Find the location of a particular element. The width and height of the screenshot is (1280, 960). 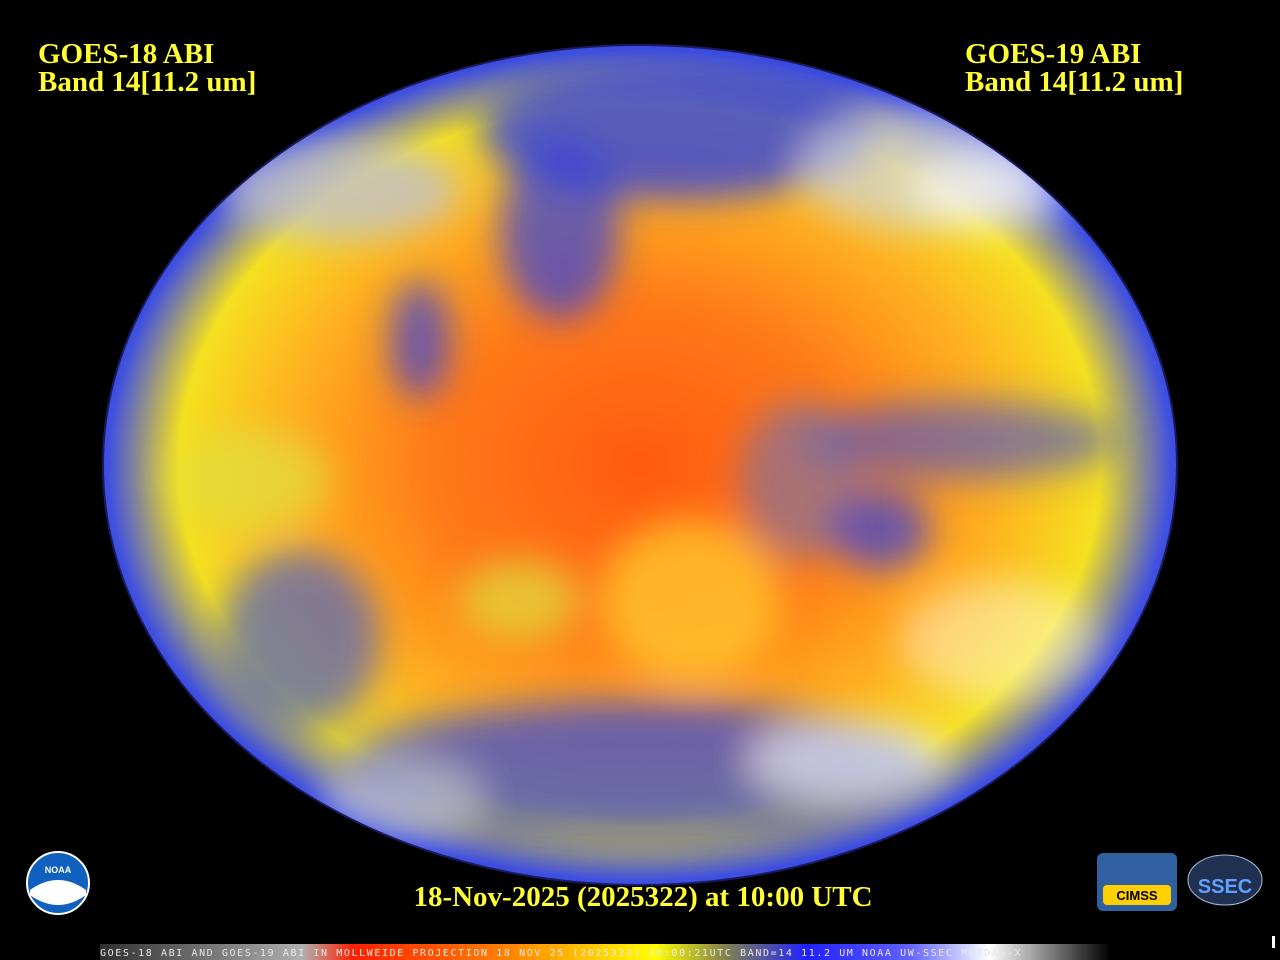

right-band: Band 14[11.2 um] is located at coordinates (1074, 82).